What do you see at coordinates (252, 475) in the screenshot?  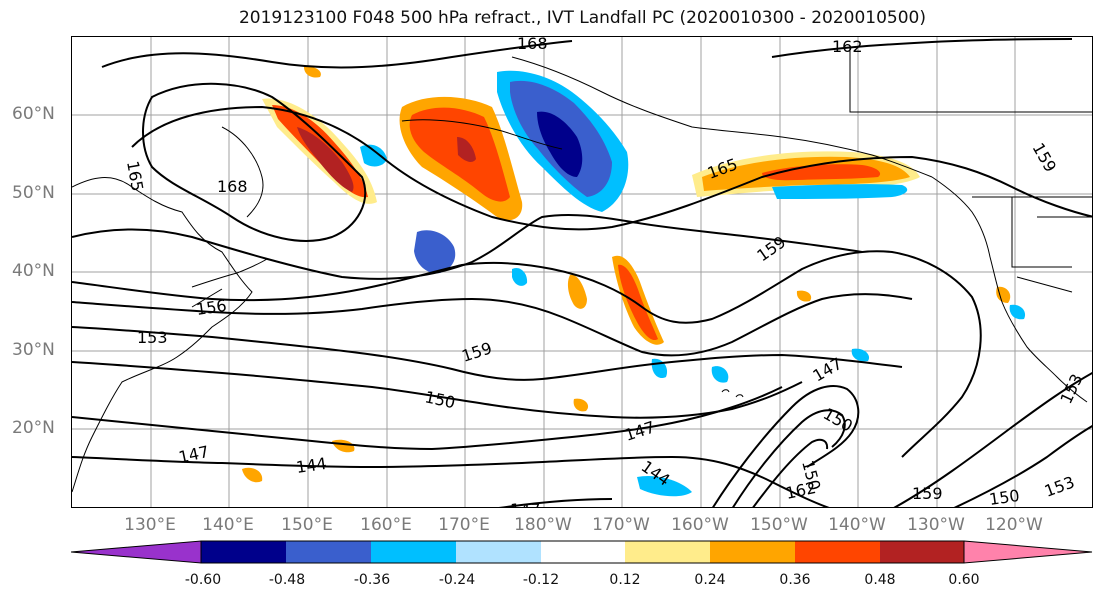 I see `shade-positive-small1` at bounding box center [252, 475].